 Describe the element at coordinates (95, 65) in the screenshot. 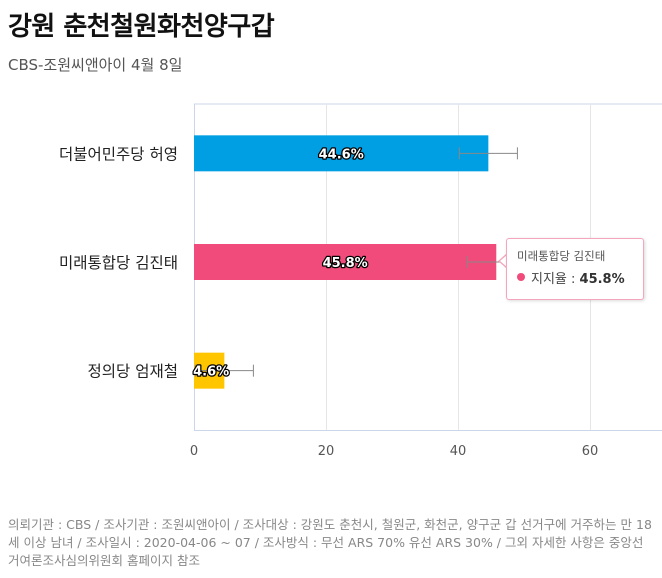

I see `chart-subtitle: CBS-조원씨앤아이 4월 8일` at that location.